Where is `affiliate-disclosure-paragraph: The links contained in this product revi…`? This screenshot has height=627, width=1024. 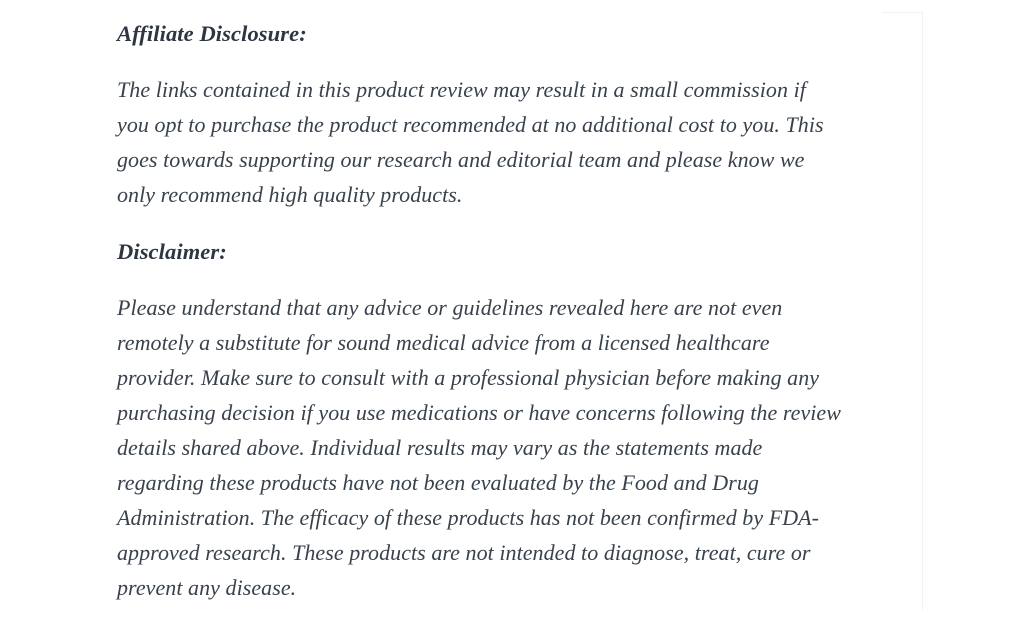 affiliate-disclosure-paragraph: The links contained in this product revi… is located at coordinates (470, 142).